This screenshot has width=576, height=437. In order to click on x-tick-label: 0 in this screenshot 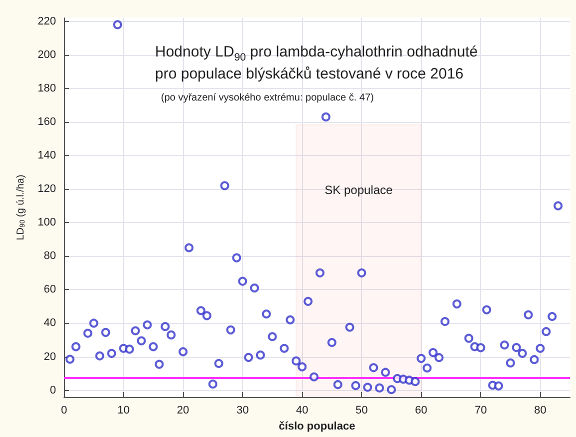, I will do `click(64, 410)`.